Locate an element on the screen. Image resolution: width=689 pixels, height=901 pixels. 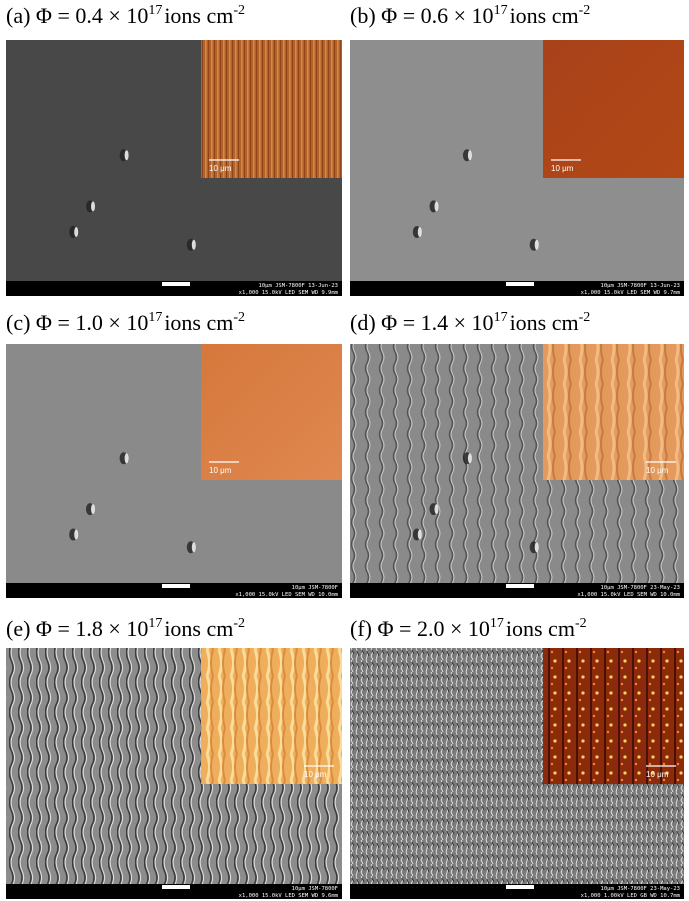
panel-title: (a) Φ = 0.4 × 1017ions cm-2 is located at coordinates (125, 15).